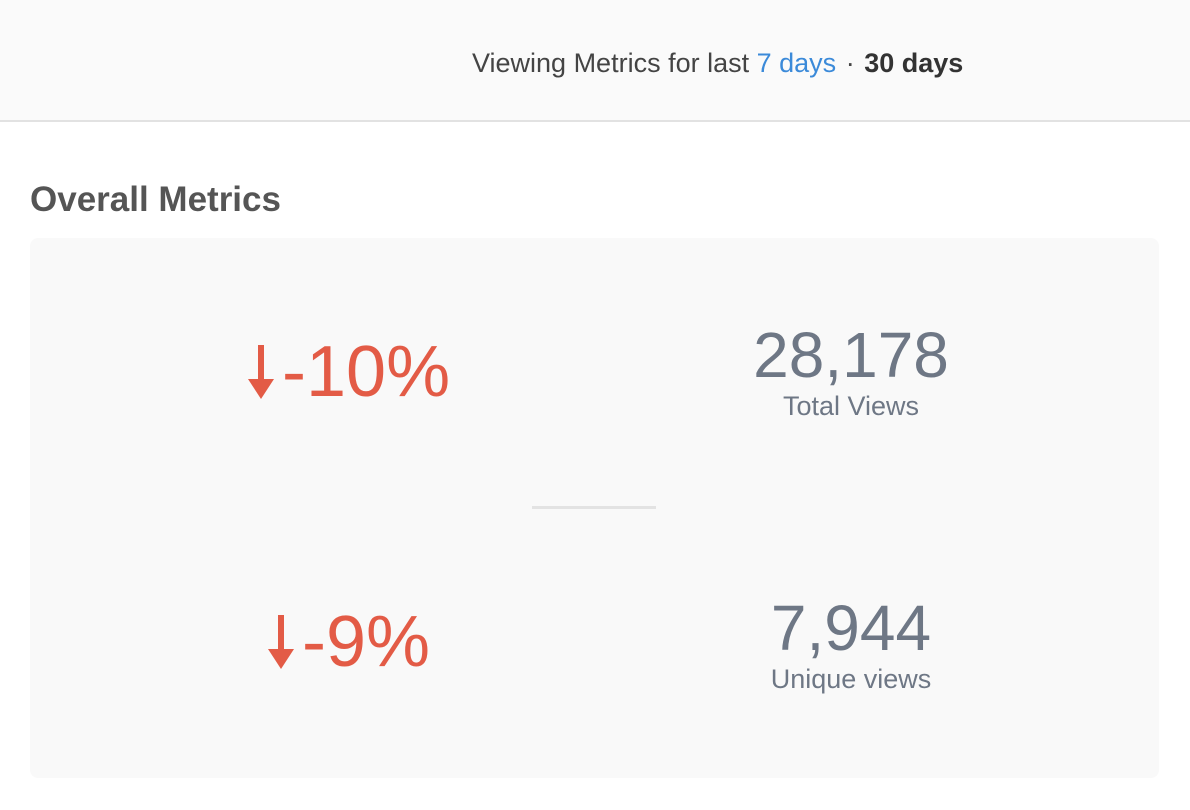  I want to click on range-option-7-days: 7 days, so click(796, 63).